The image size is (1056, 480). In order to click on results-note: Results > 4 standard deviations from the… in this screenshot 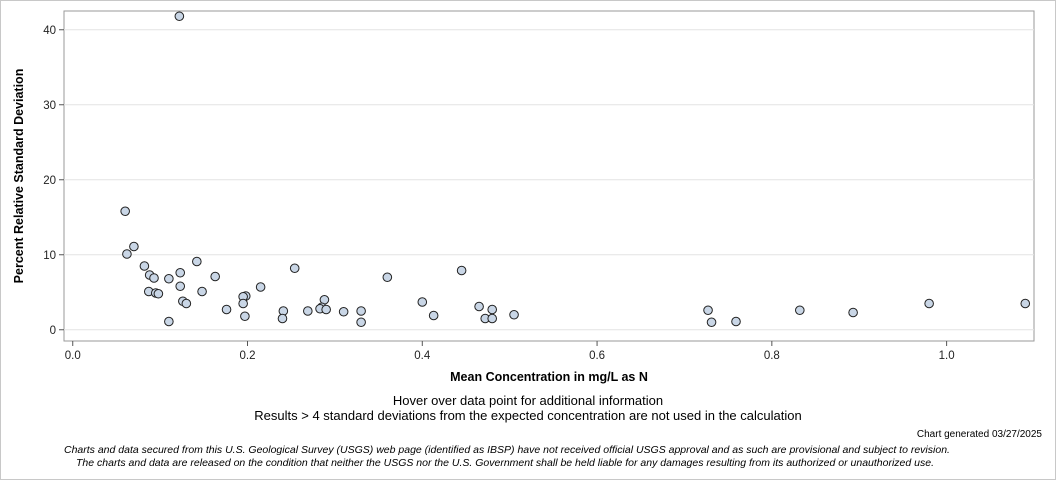, I will do `click(528, 415)`.